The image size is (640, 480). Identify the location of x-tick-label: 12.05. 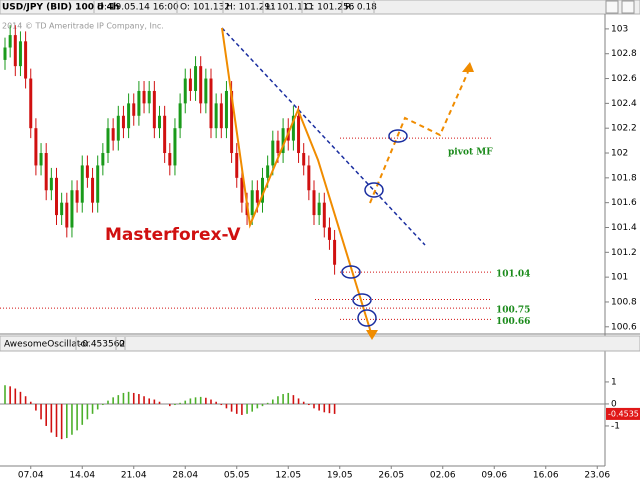
(288, 475).